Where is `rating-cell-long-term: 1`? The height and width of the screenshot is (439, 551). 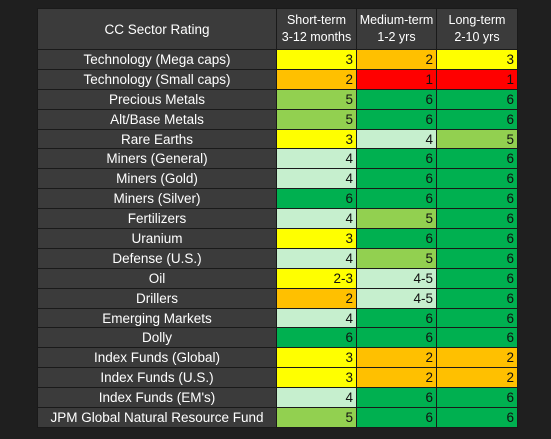 rating-cell-long-term: 1 is located at coordinates (477, 79).